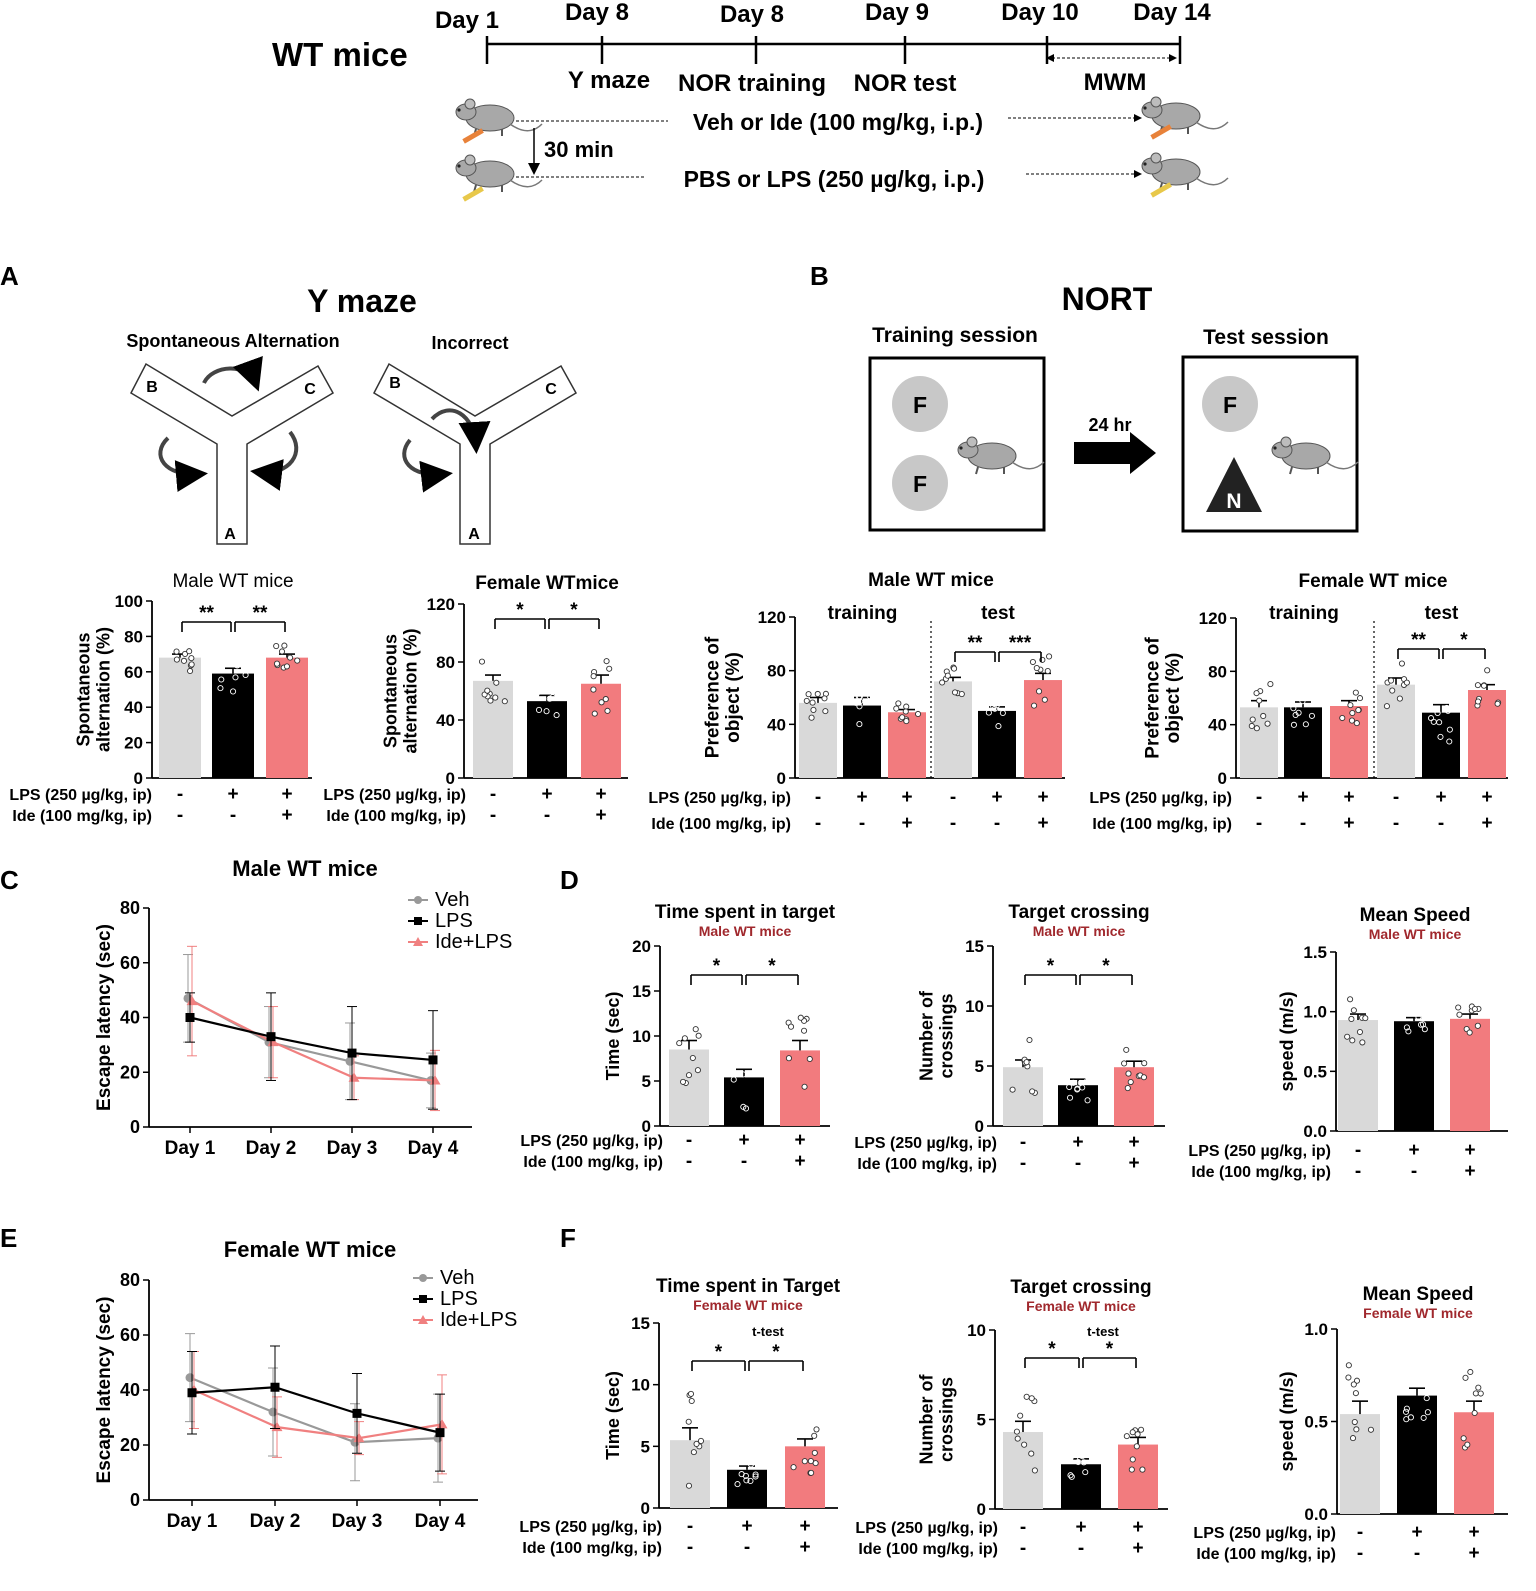  Describe the element at coordinates (232, 341) in the screenshot. I see `maze-label: Spontaneous Alternation` at that location.